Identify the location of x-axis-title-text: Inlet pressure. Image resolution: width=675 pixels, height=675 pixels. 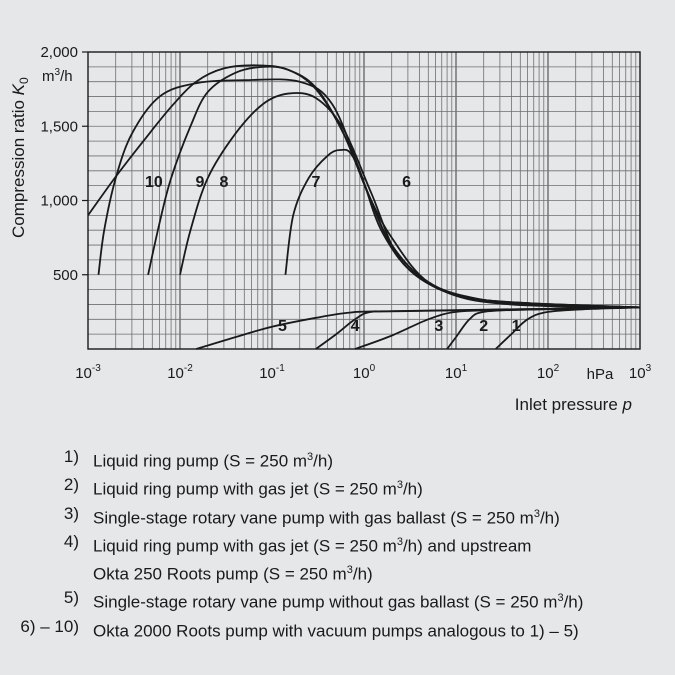
(566, 404).